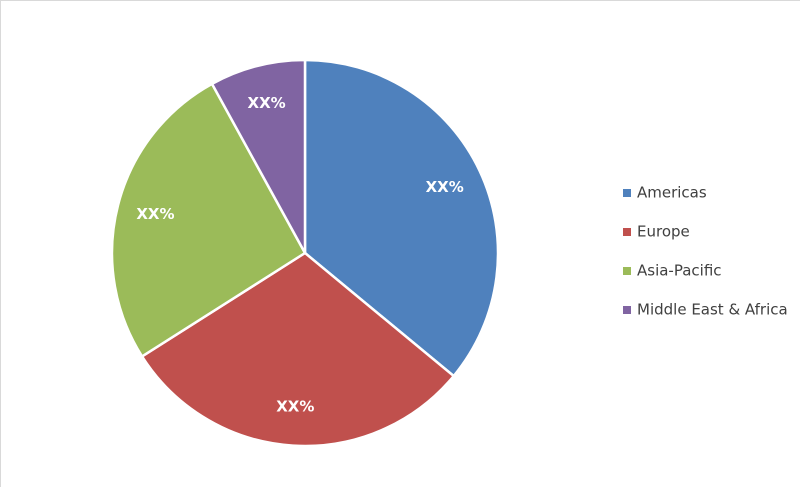 The image size is (800, 487). Describe the element at coordinates (672, 193) in the screenshot. I see `legend-label: Americas` at that location.